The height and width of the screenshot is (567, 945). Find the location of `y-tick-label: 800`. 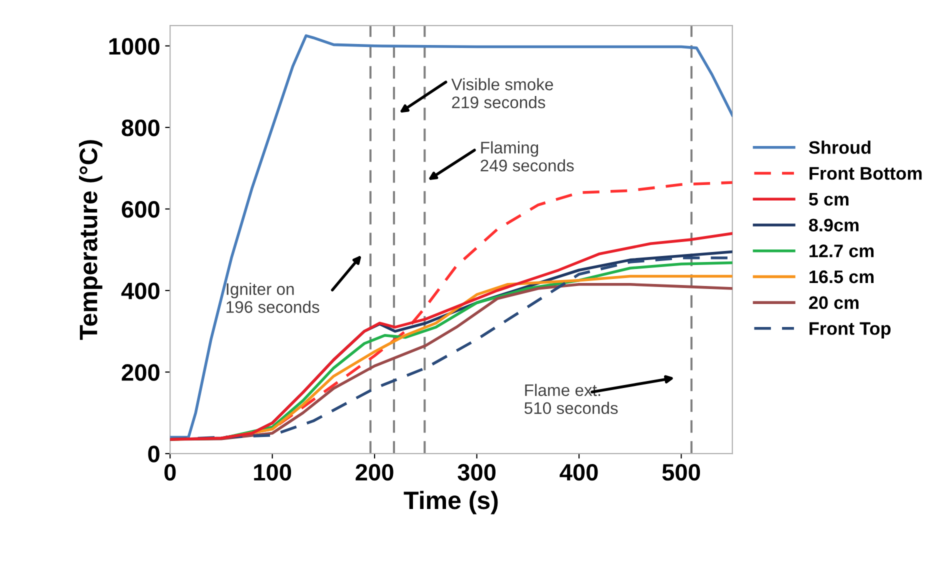

y-tick-label: 800 is located at coordinates (141, 128).